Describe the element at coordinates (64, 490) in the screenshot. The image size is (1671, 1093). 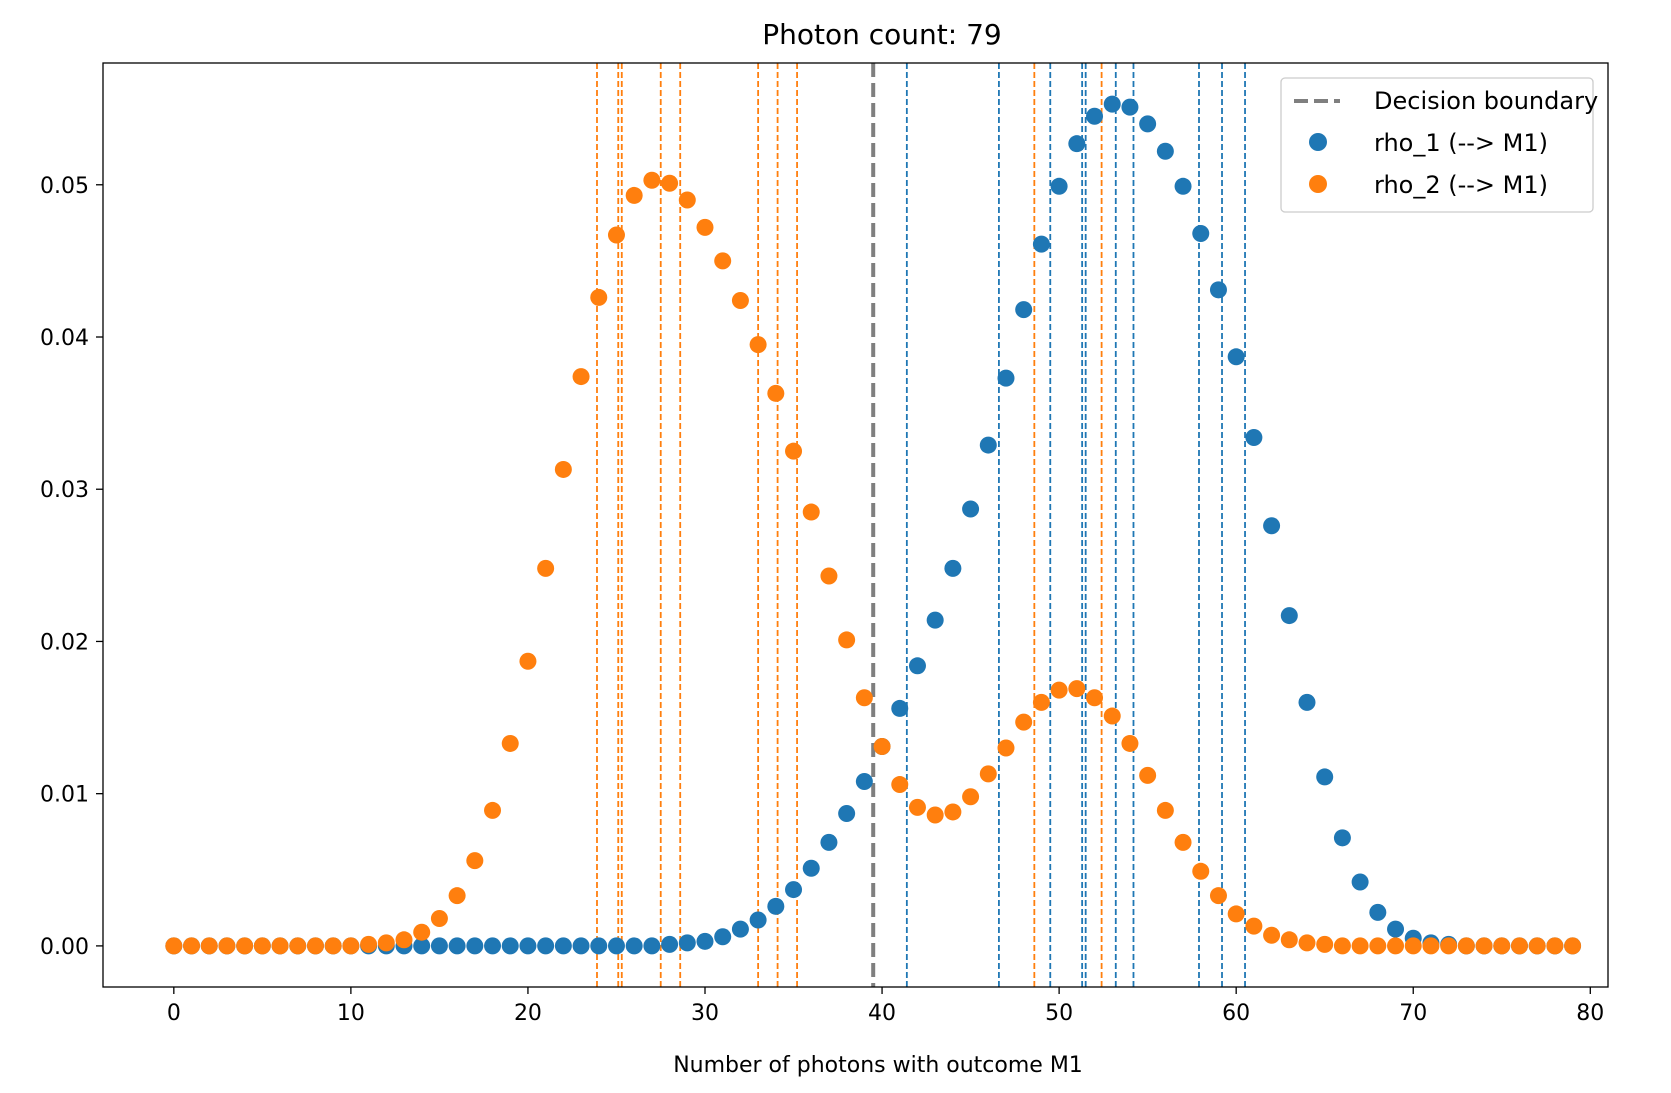
I see `y-tick-label: 0.03` at that location.